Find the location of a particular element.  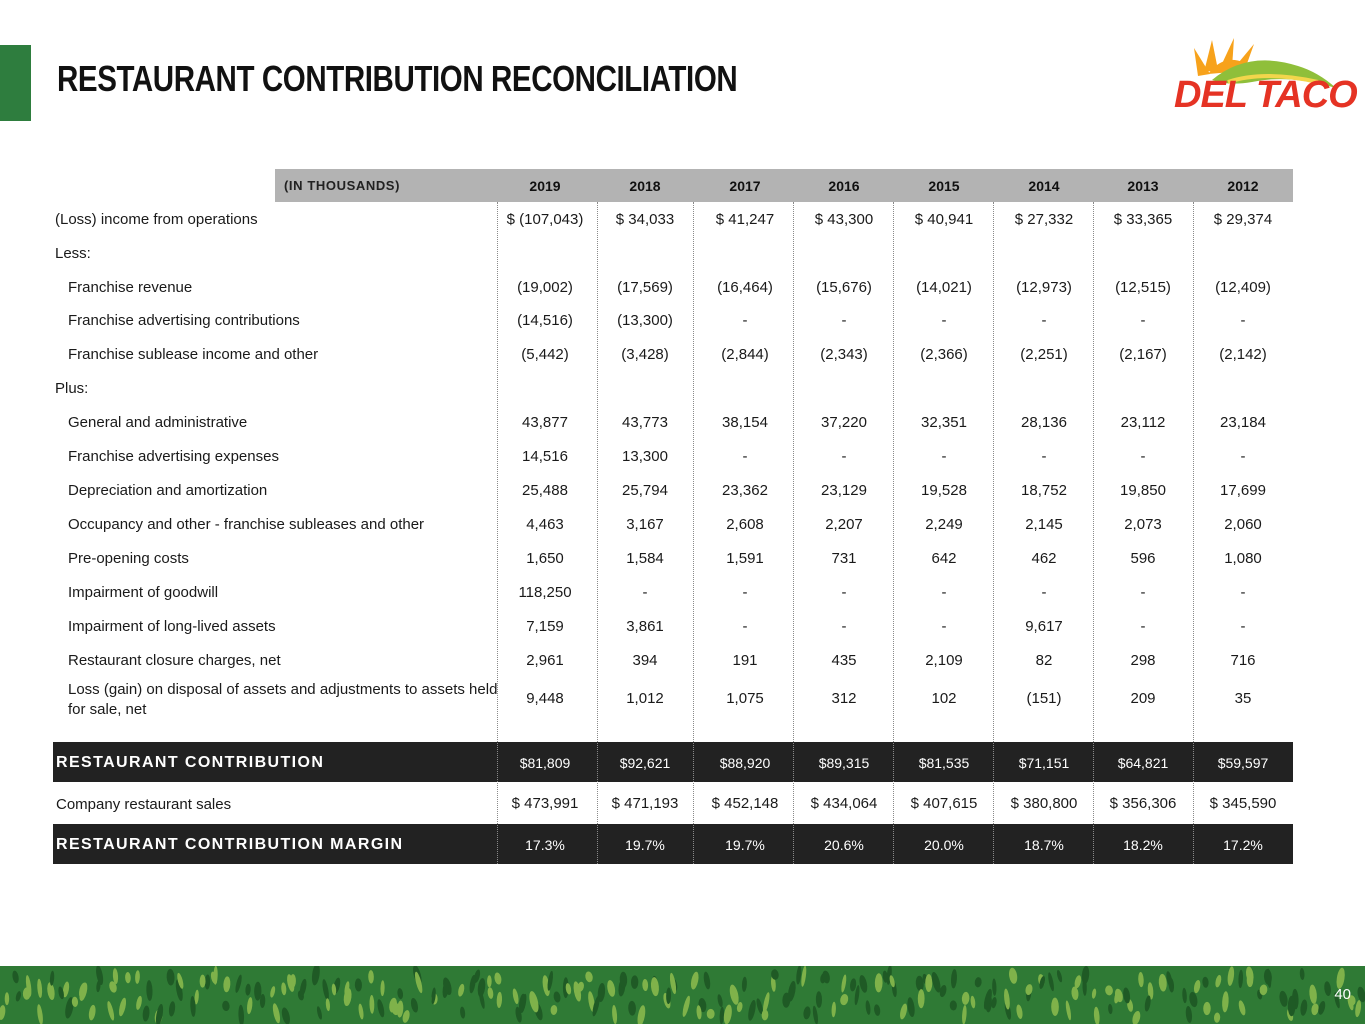

row-label: Pre-opening costs is located at coordinates (128, 558).